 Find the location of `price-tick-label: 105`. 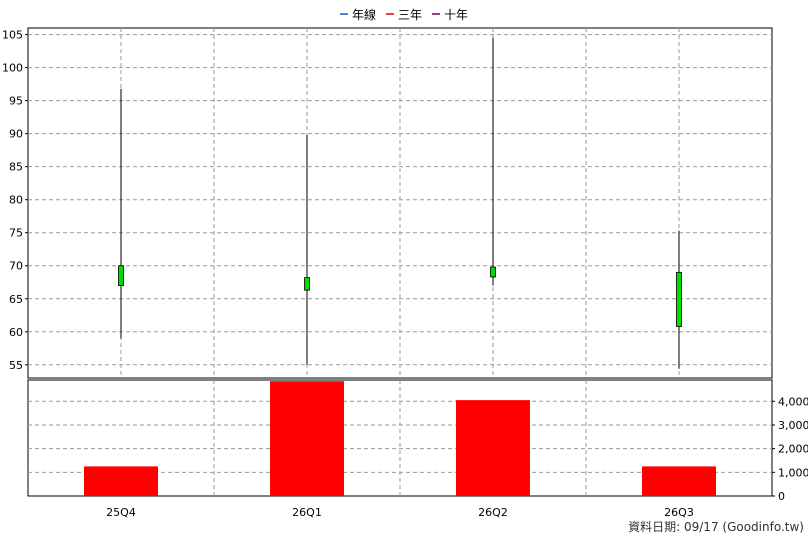

price-tick-label: 105 is located at coordinates (12, 35).